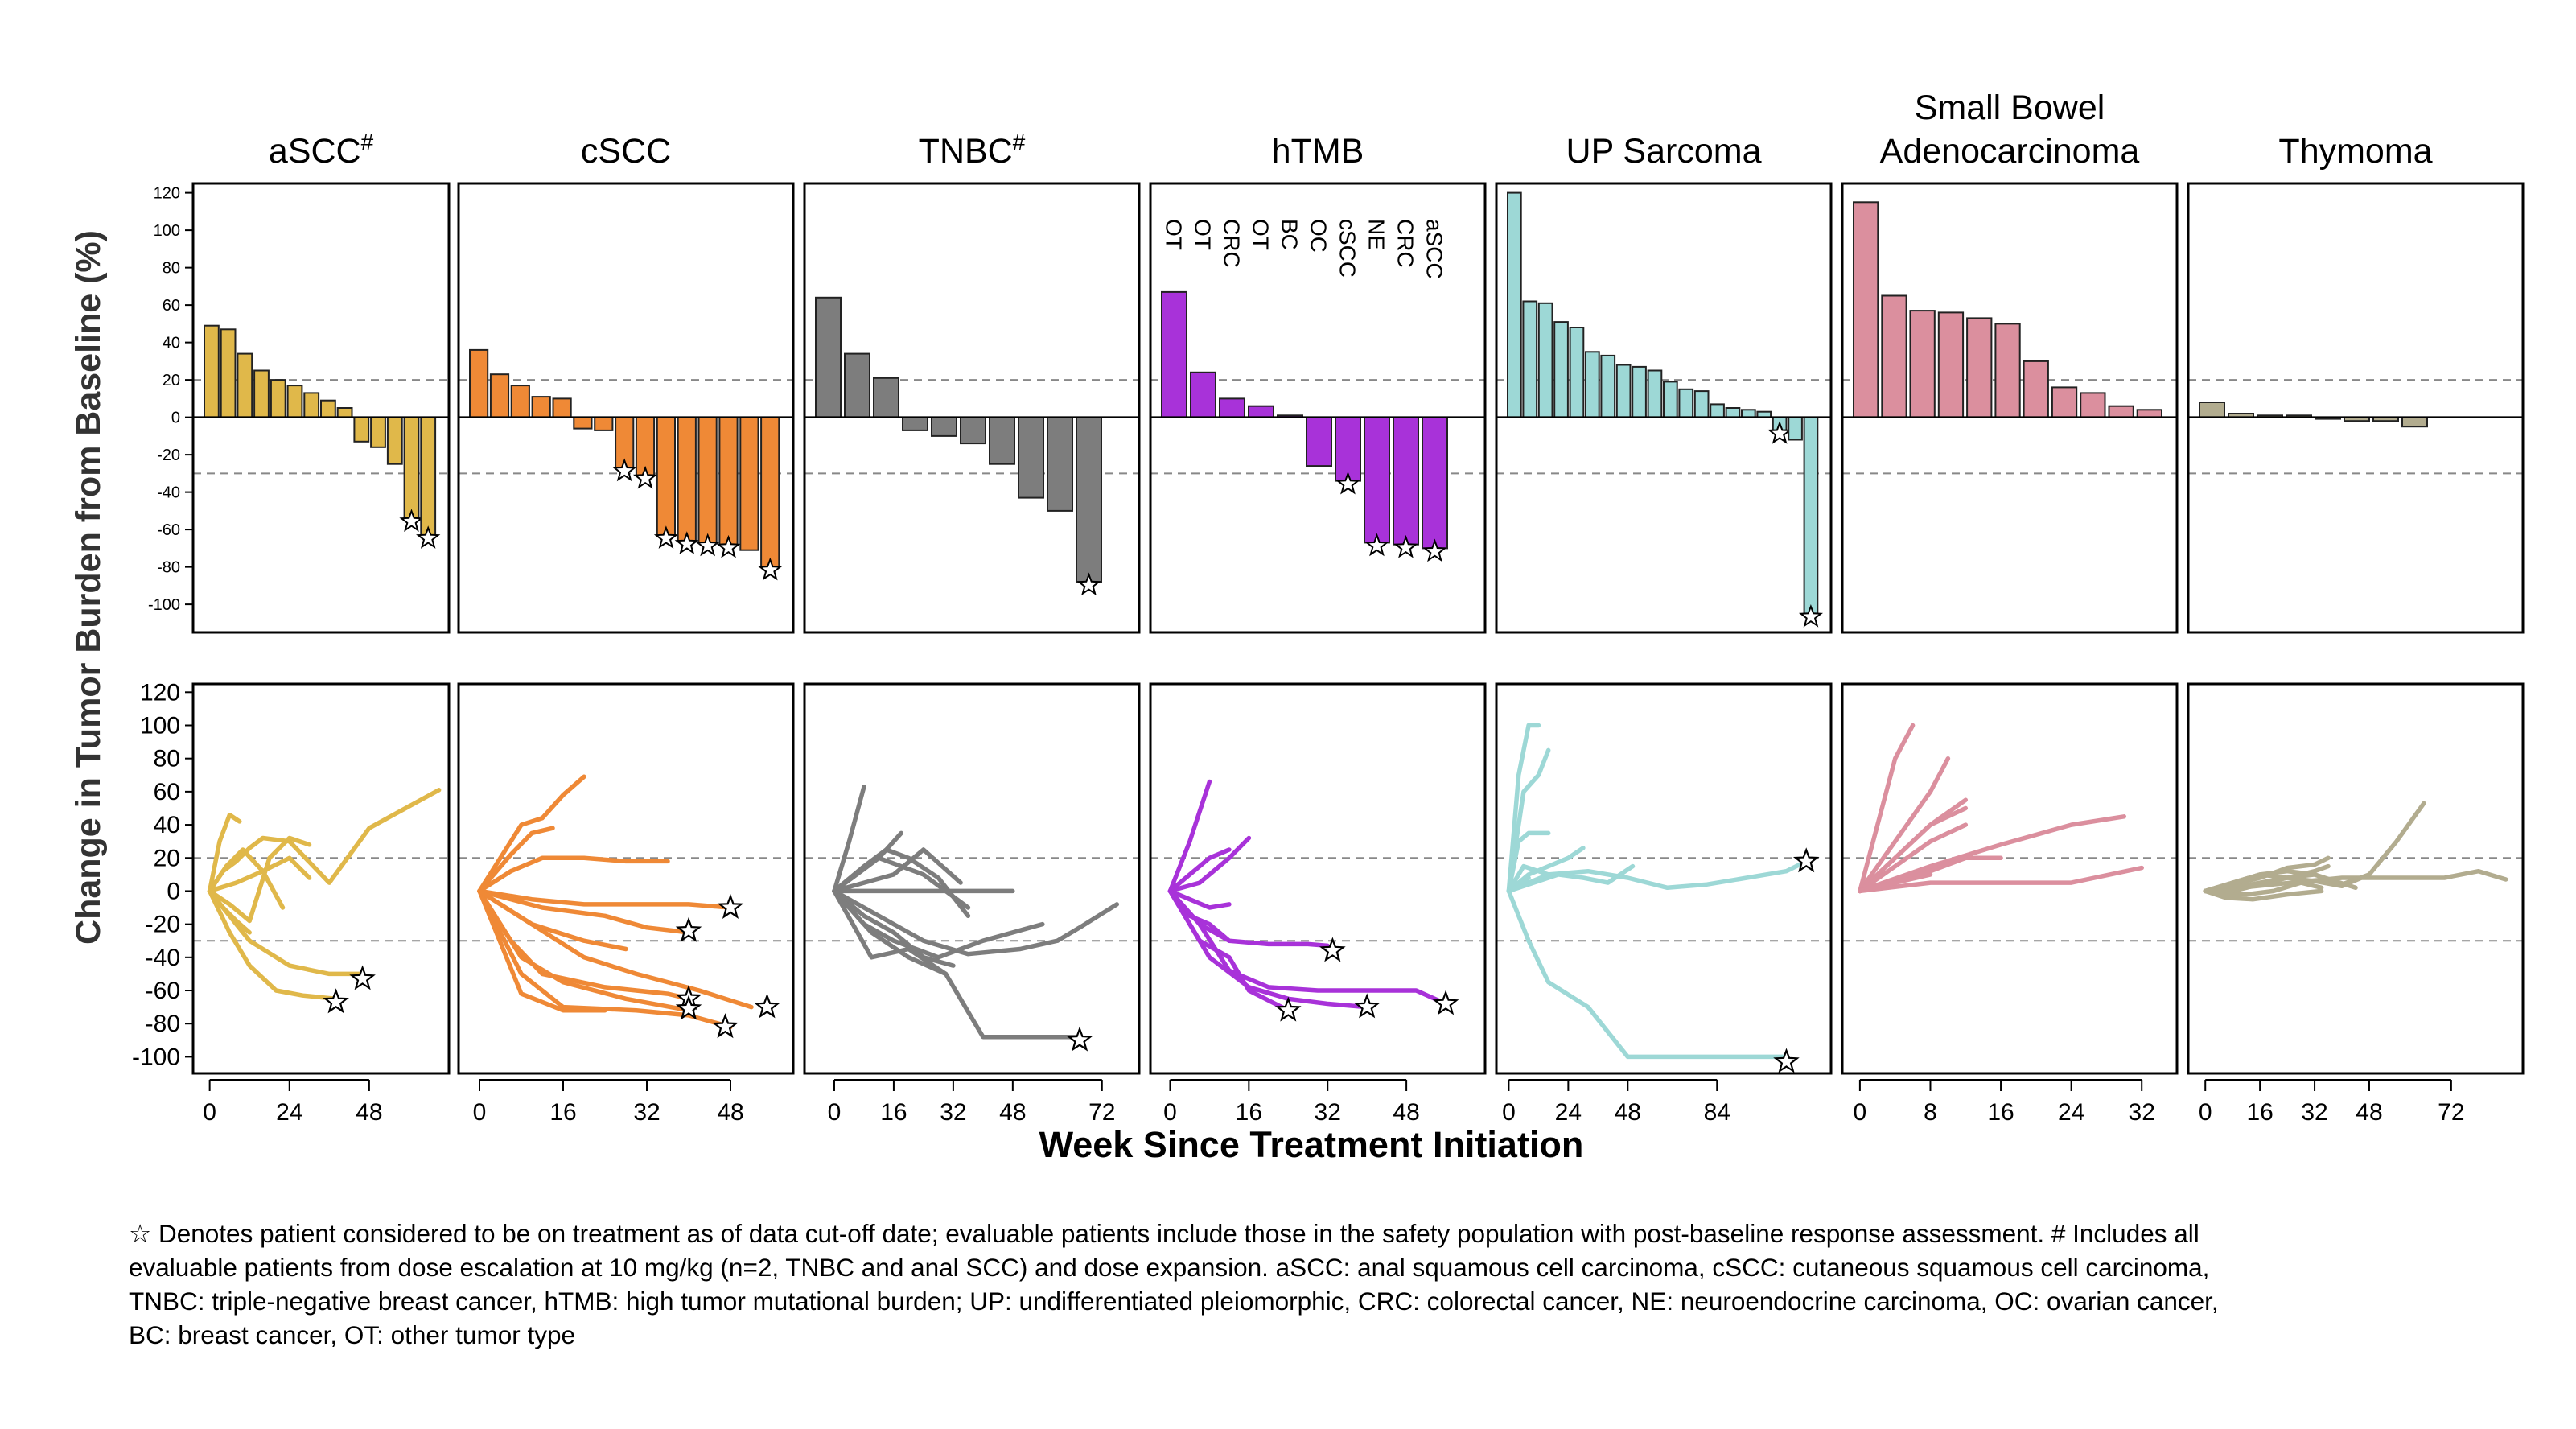 This screenshot has width=2576, height=1429. I want to click on spider-y-tick-label: -20, so click(163, 925).